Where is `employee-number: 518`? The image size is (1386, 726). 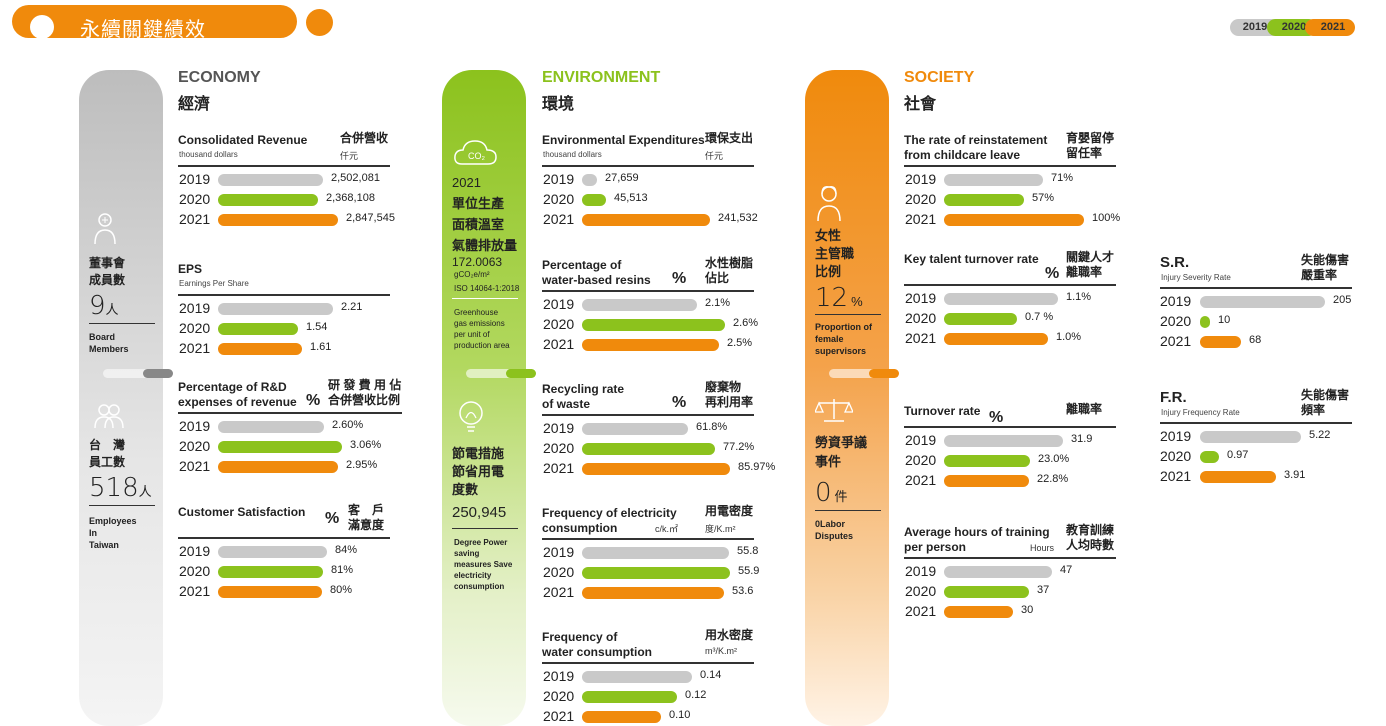
employee-number: 518 is located at coordinates (114, 488).